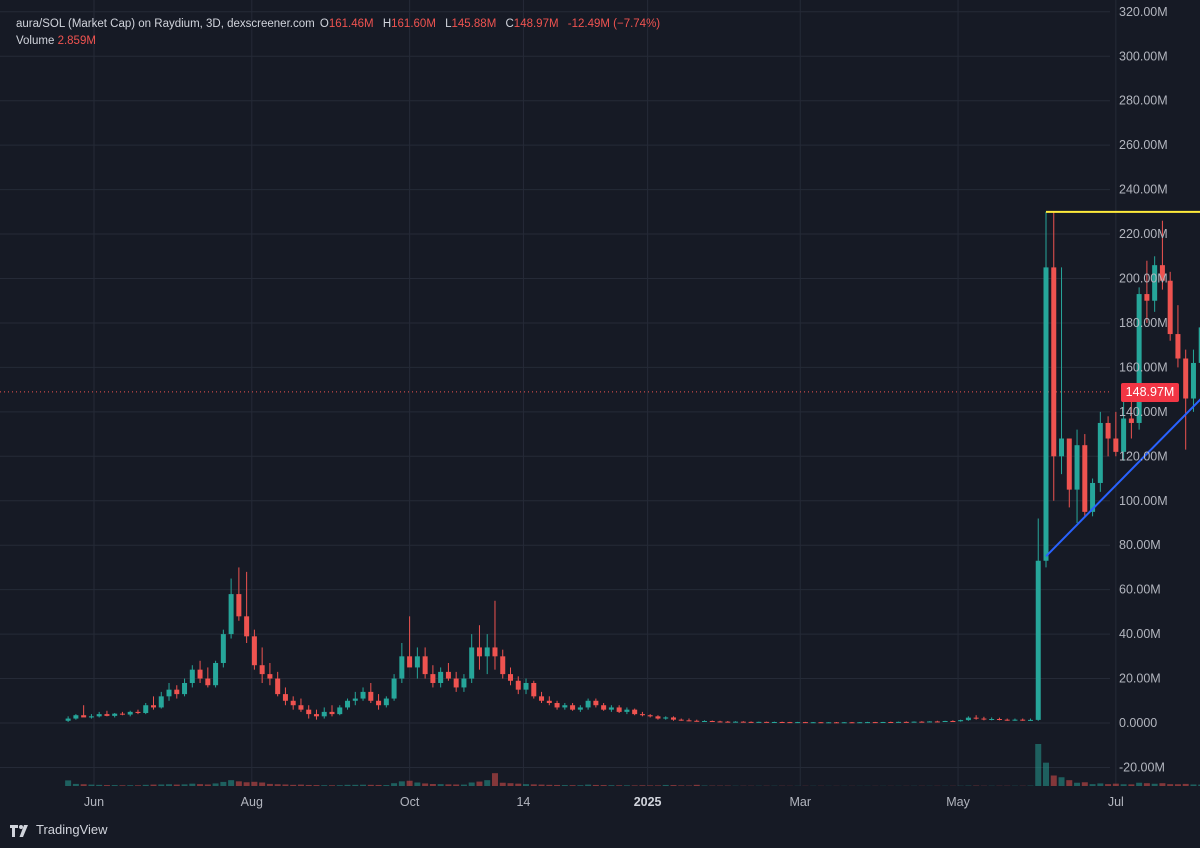 The image size is (1200, 848). Describe the element at coordinates (1116, 802) in the screenshot. I see `x-tick-label: Jul` at that location.